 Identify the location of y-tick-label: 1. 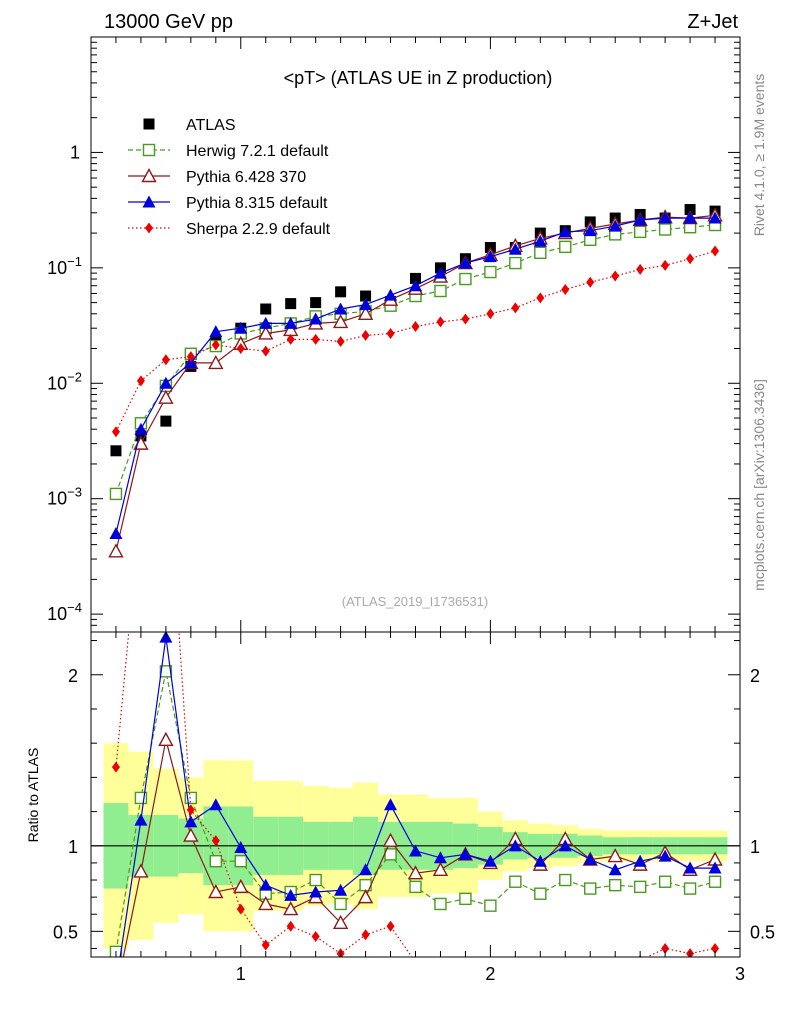
(75, 152).